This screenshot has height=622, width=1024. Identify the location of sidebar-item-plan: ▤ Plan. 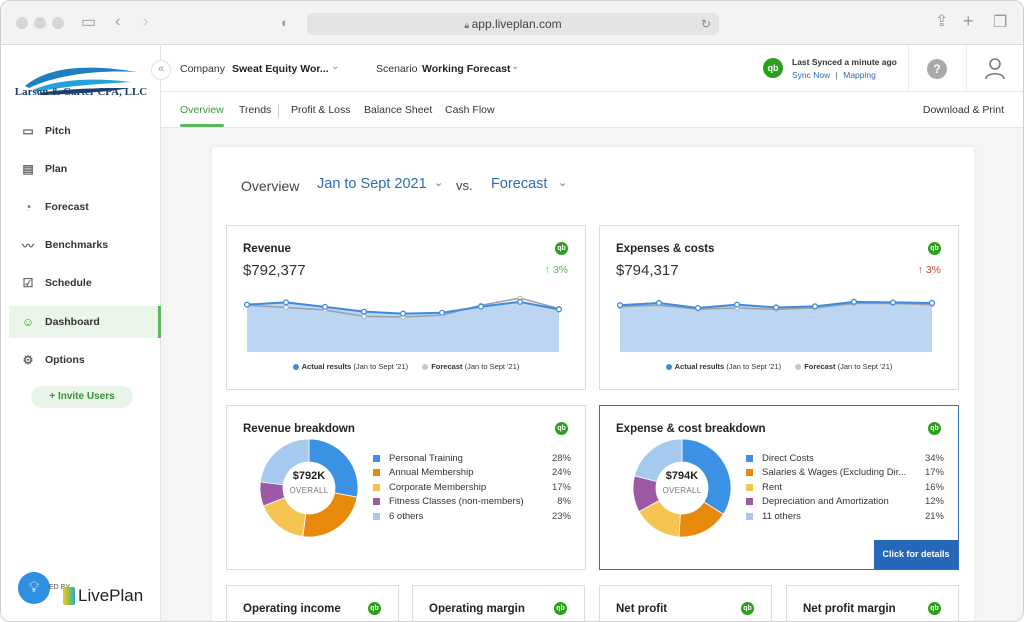
(85, 169).